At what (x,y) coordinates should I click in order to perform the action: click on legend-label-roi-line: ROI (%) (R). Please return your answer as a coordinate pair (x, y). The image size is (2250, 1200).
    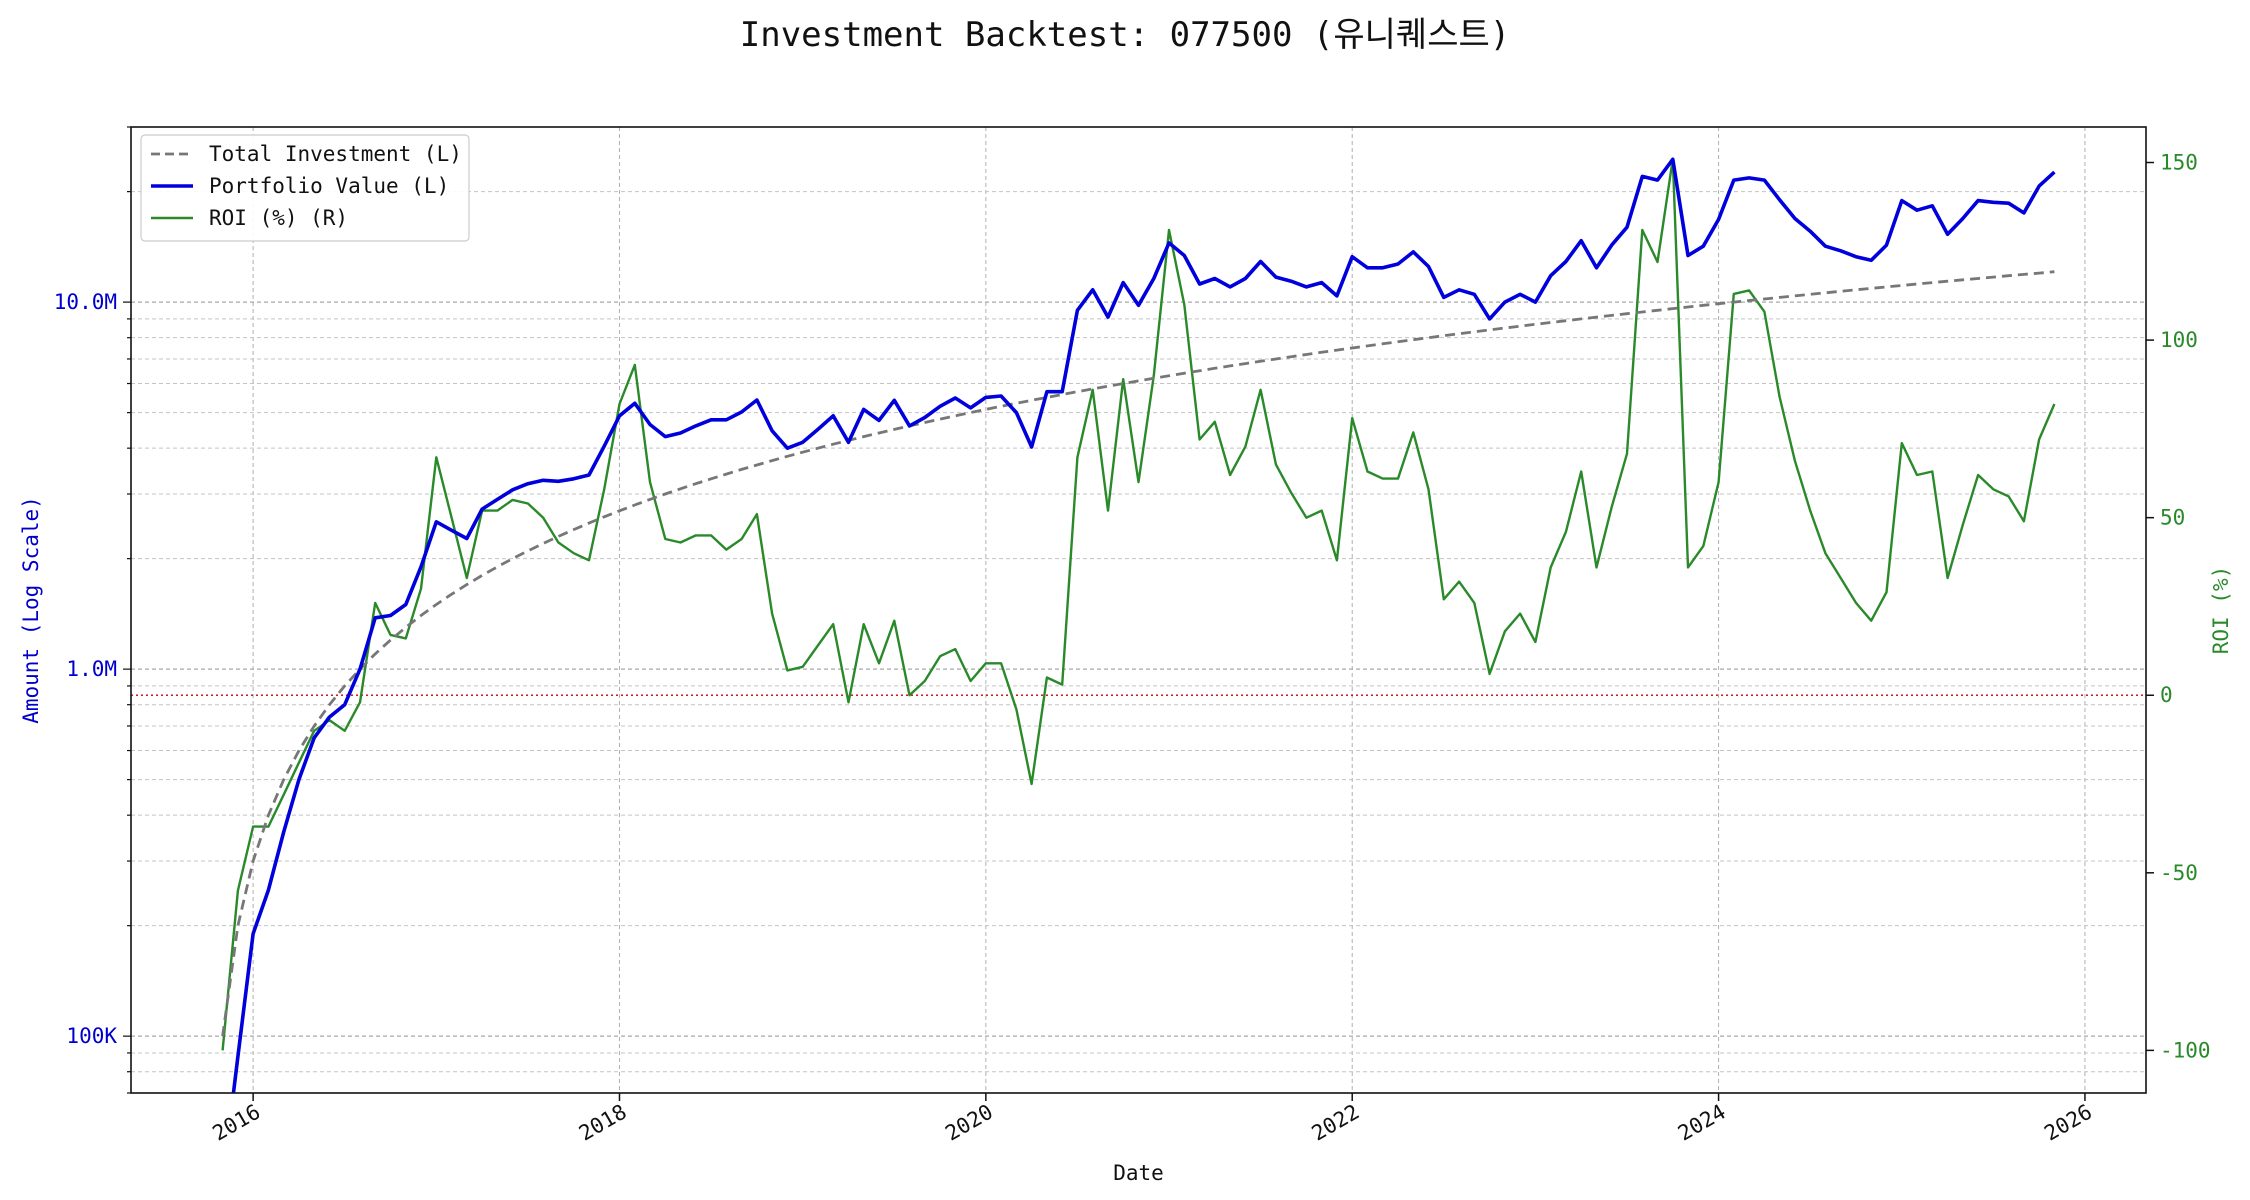
    Looking at the image, I should click on (278, 218).